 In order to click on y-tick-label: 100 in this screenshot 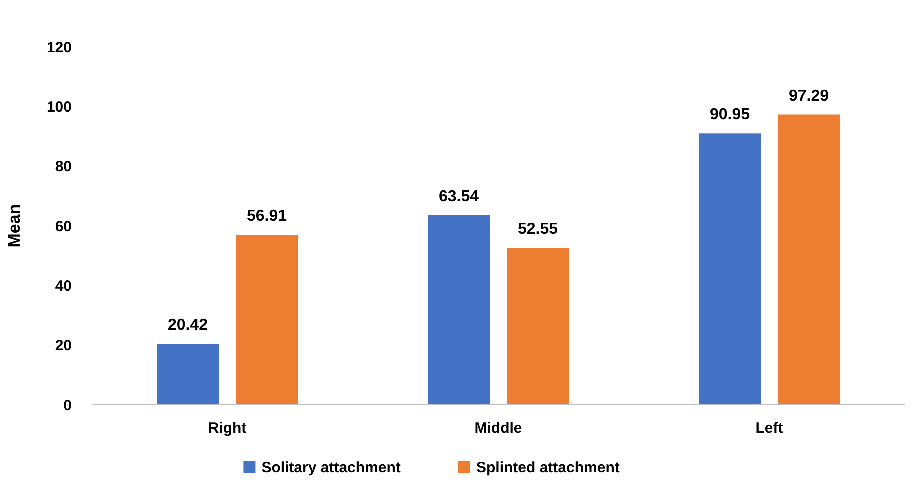, I will do `click(59, 107)`.